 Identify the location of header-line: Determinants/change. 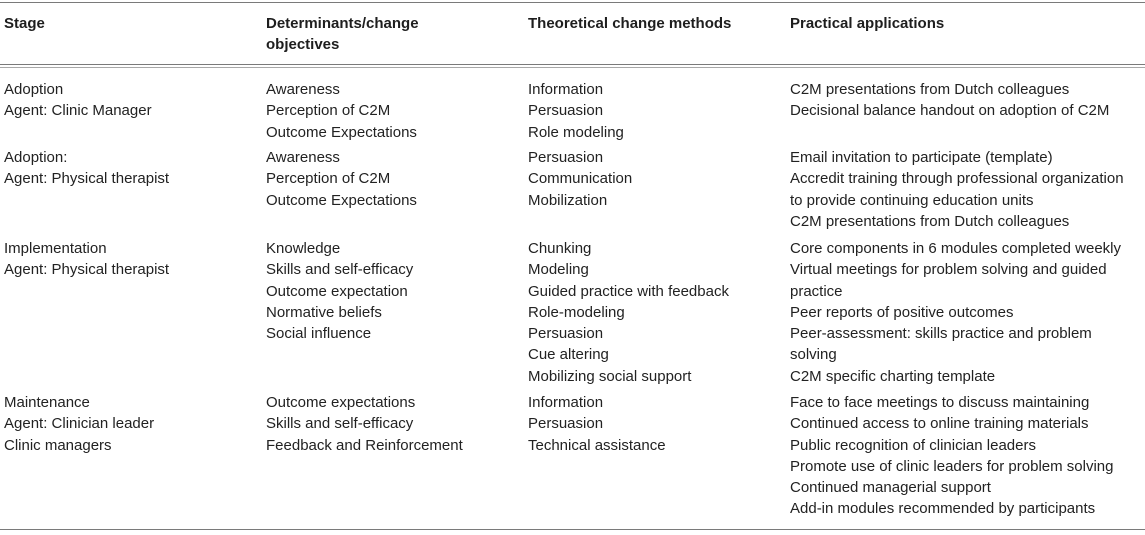
(342, 23).